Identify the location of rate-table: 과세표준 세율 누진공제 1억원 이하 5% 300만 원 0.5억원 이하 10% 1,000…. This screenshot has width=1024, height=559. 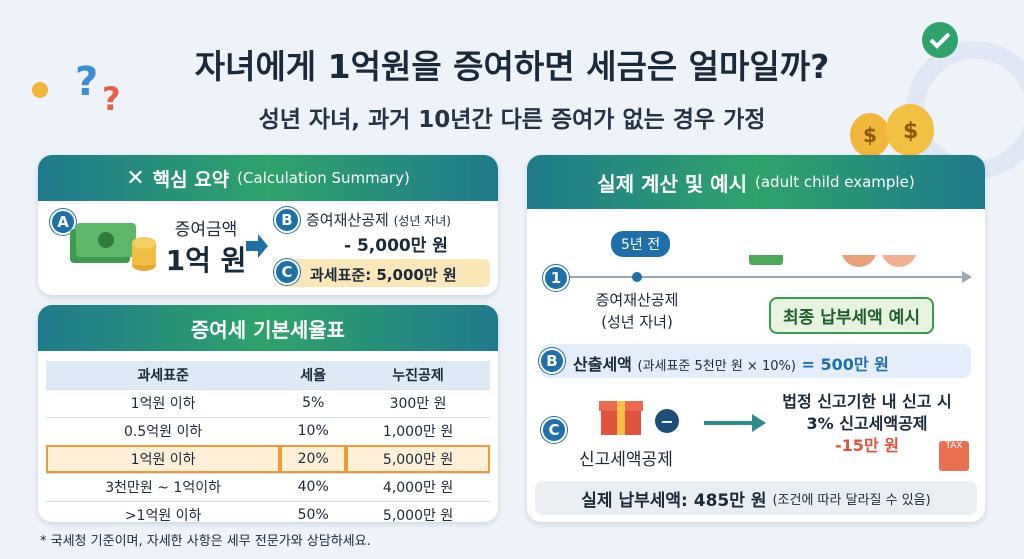
(268, 441).